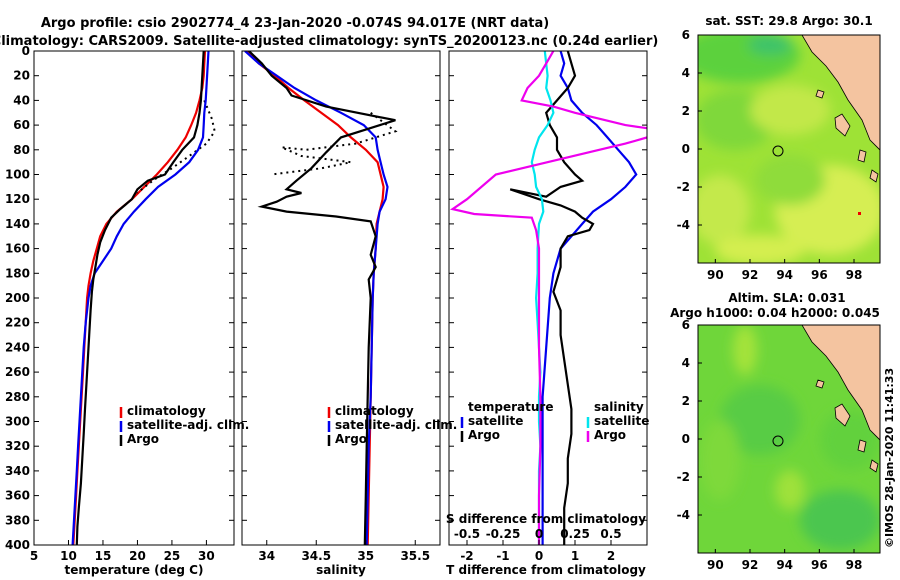  I want to click on y-tick-label: 220, so click(17, 323).